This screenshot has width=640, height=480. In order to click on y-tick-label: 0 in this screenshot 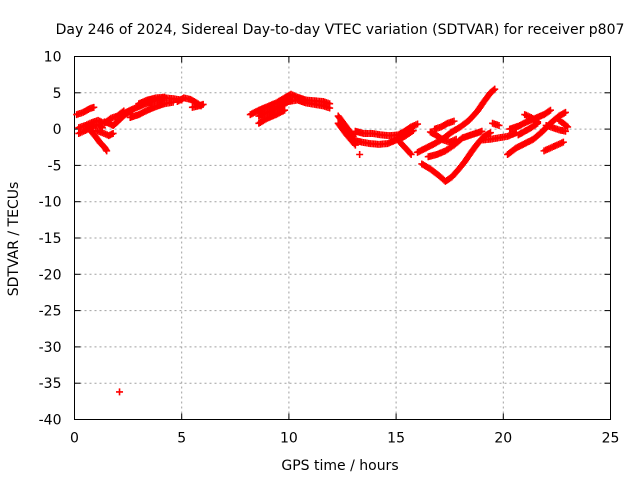, I will do `click(57, 130)`.